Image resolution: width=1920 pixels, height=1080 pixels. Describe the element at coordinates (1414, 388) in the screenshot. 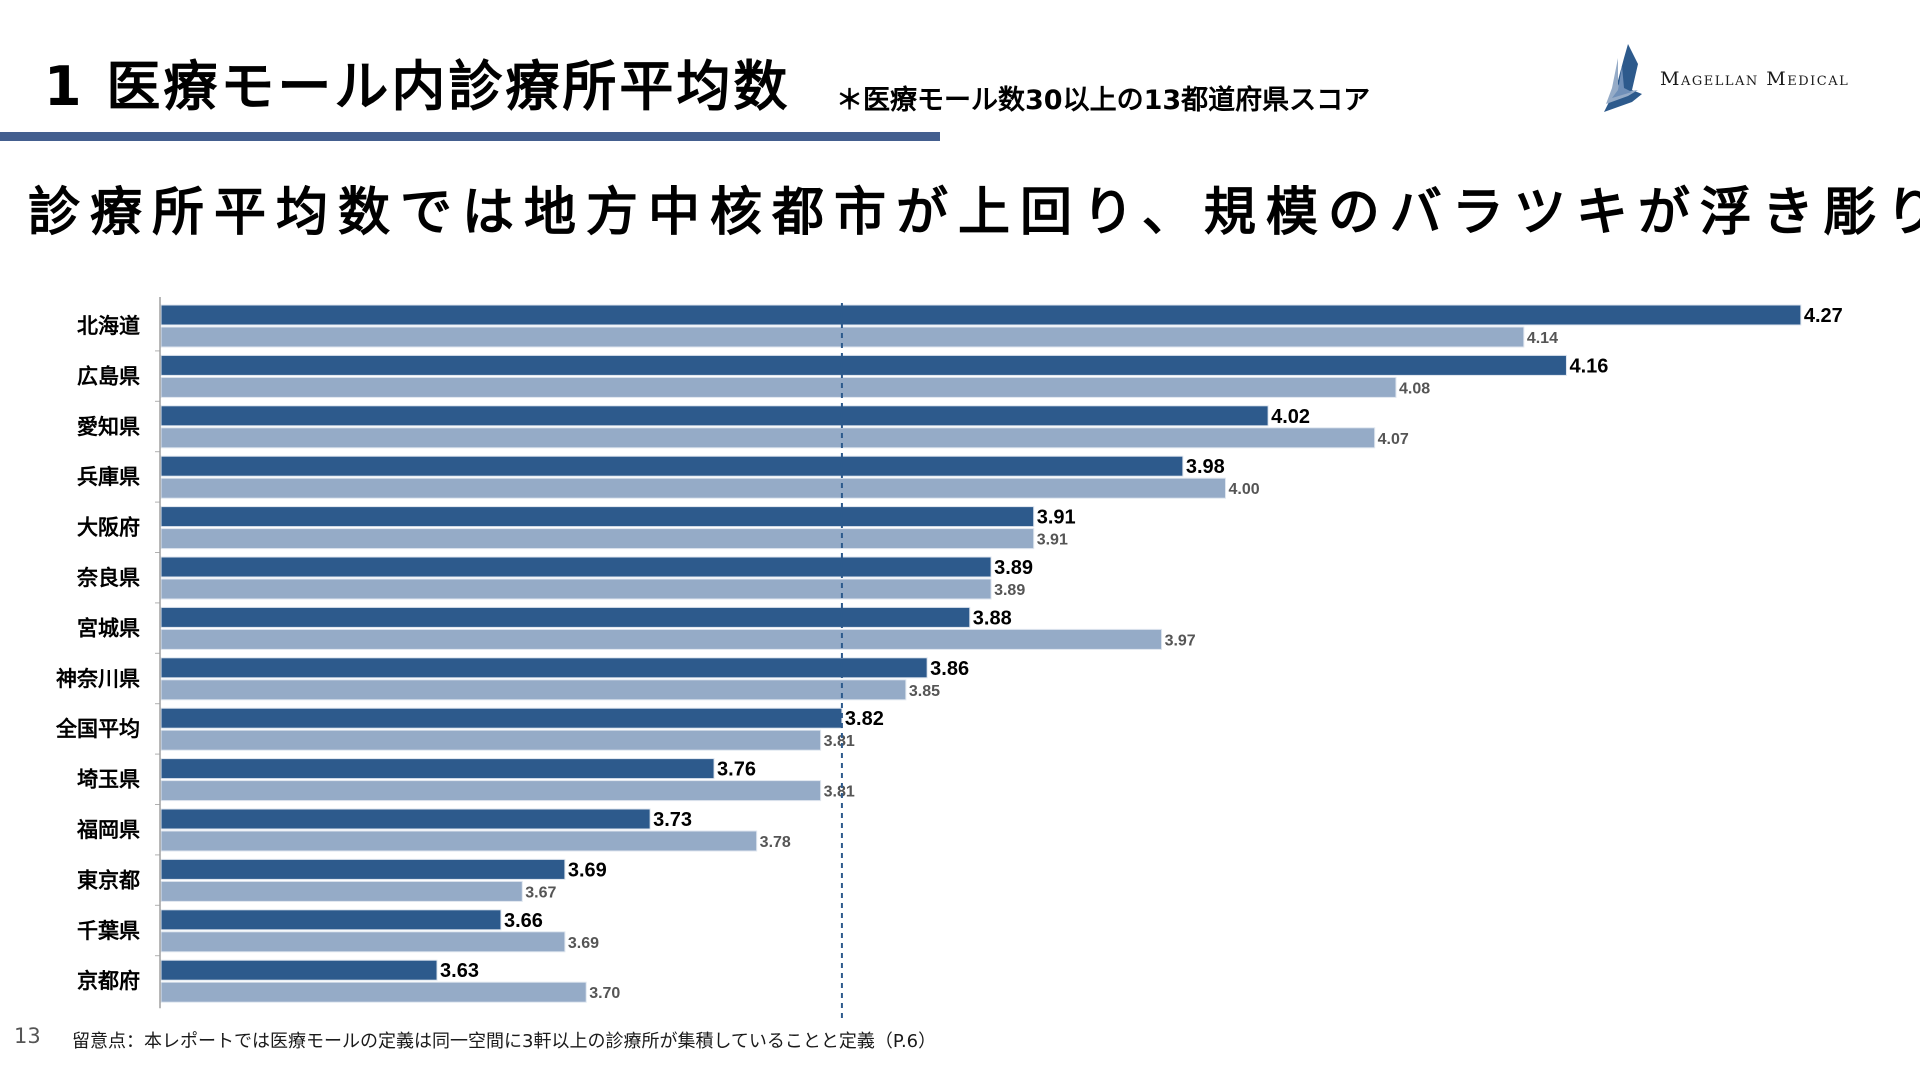

I see `value-label-secondary: 4.08` at that location.